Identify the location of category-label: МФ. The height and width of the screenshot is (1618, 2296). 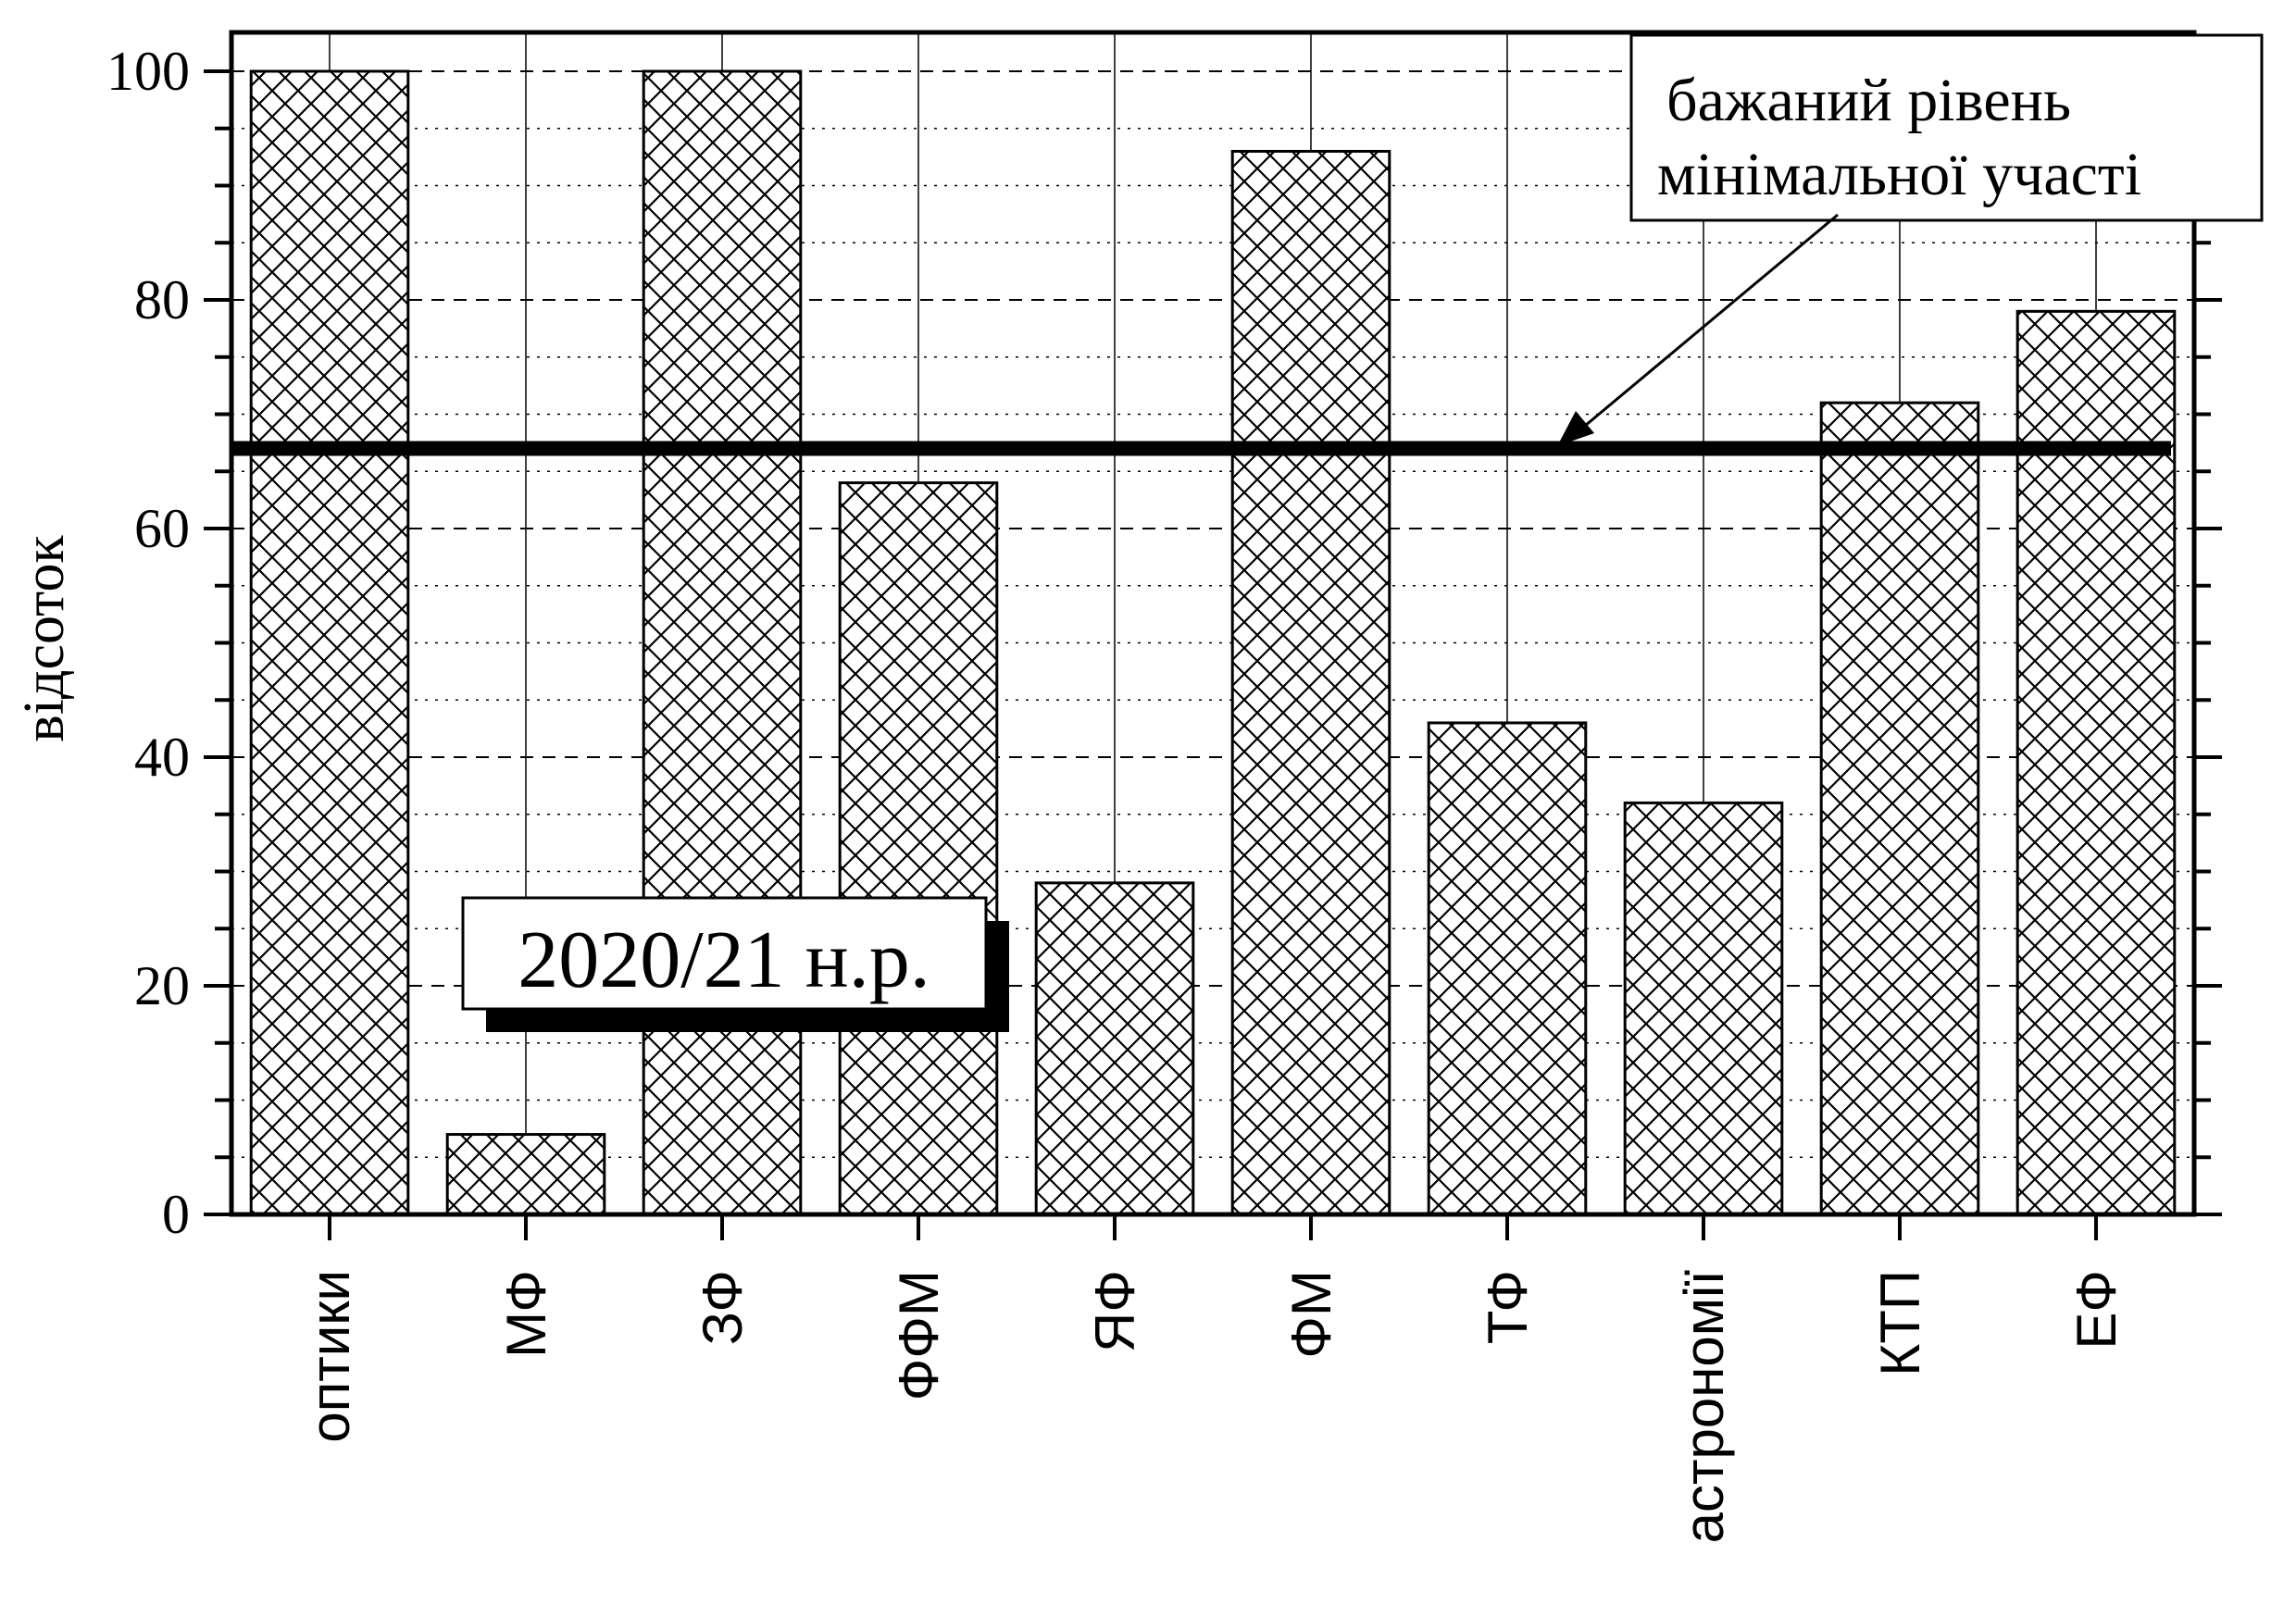
(526, 1314).